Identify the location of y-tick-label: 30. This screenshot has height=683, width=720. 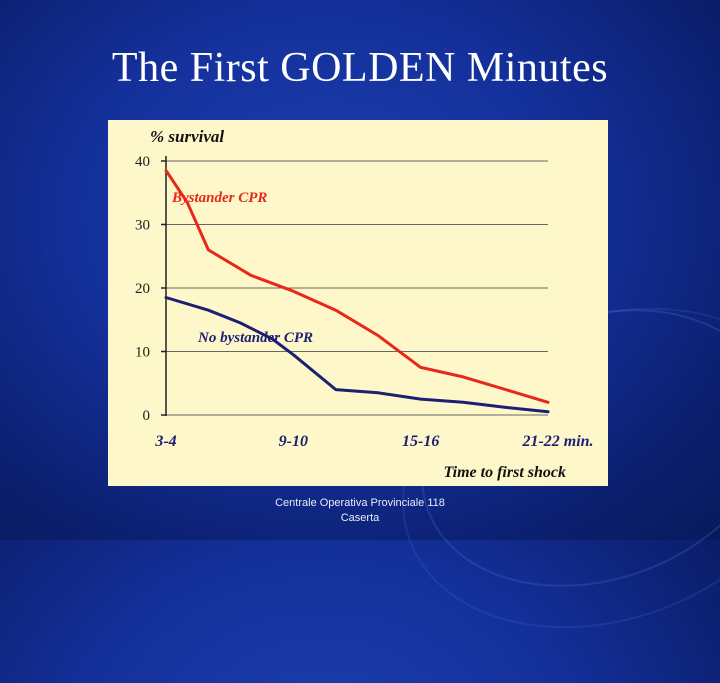
(142, 226).